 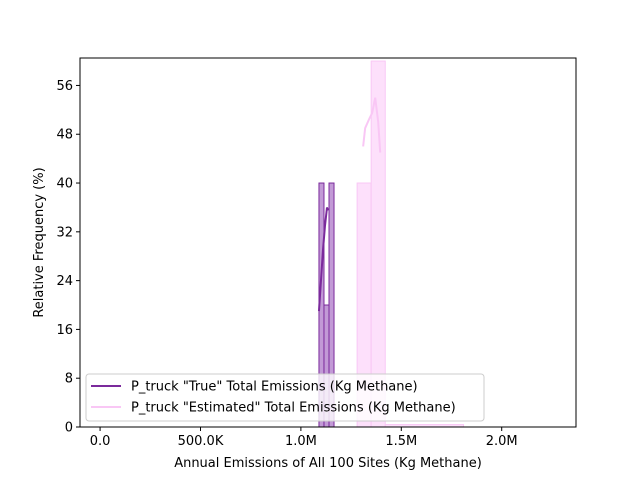 What do you see at coordinates (64, 232) in the screenshot?
I see `y-tick-label: 32` at bounding box center [64, 232].